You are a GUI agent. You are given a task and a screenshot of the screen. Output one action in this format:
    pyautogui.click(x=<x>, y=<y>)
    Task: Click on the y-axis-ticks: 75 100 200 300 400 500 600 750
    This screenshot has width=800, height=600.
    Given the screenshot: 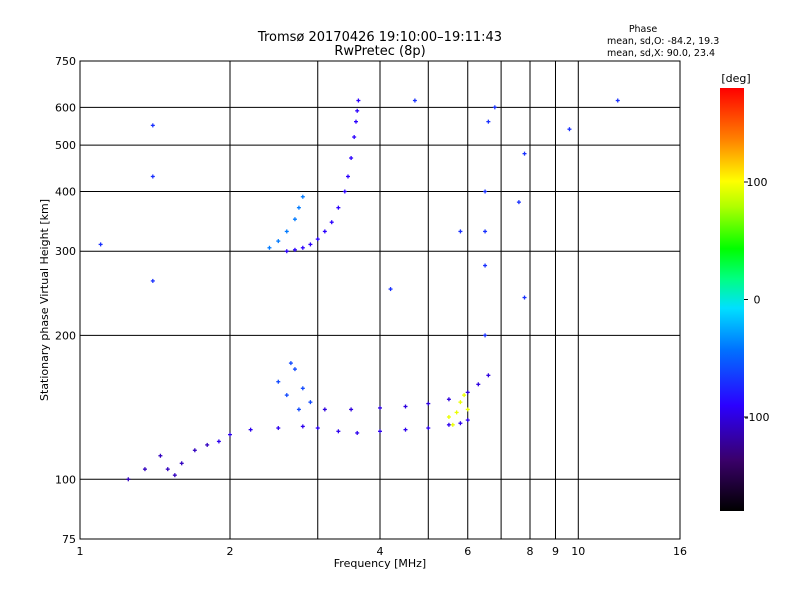 What is the action you would take?
    pyautogui.click(x=65, y=300)
    